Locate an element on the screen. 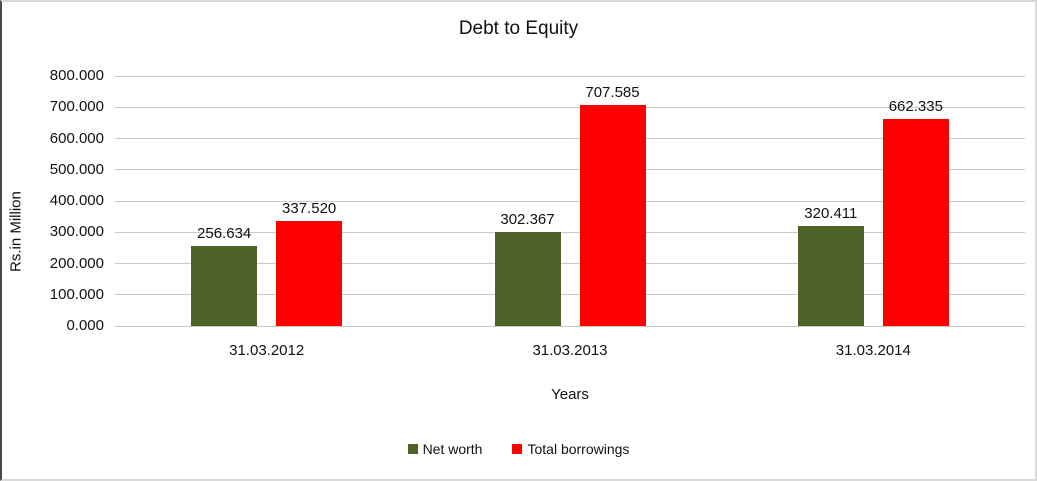 Image resolution: width=1037 pixels, height=481 pixels. y-axis-tick-label: 600.000 is located at coordinates (76, 138).